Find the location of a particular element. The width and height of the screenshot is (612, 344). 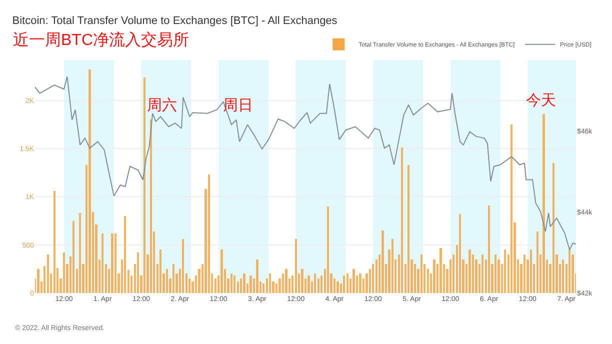

annotation: 周日 is located at coordinates (238, 105).